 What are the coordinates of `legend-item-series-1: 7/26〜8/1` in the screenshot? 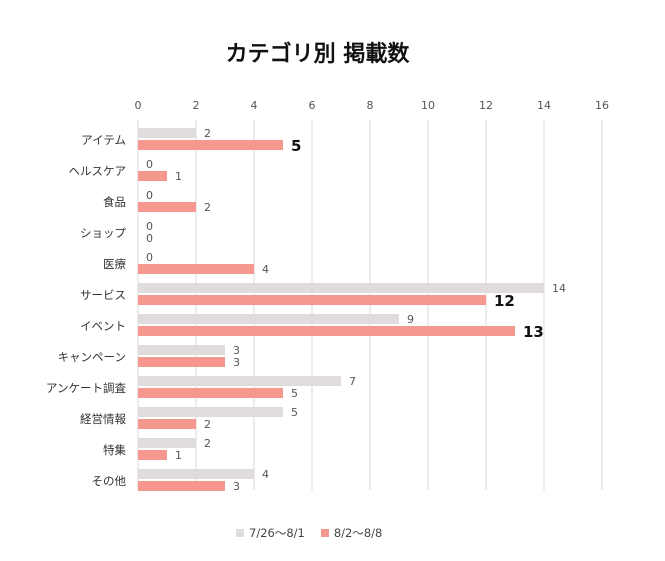 It's located at (270, 533).